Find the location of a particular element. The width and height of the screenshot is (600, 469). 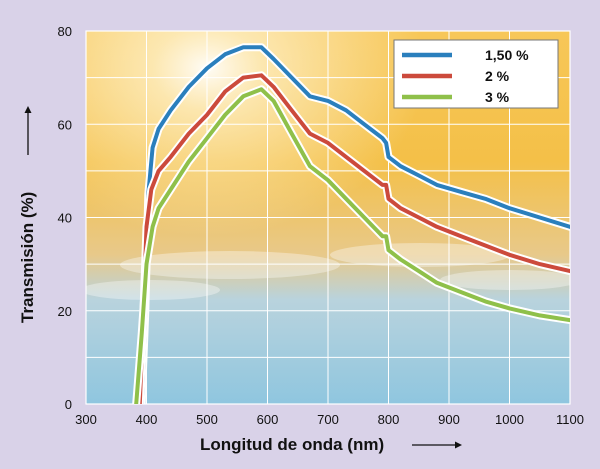

y-tick-label: 40 is located at coordinates (65, 218).